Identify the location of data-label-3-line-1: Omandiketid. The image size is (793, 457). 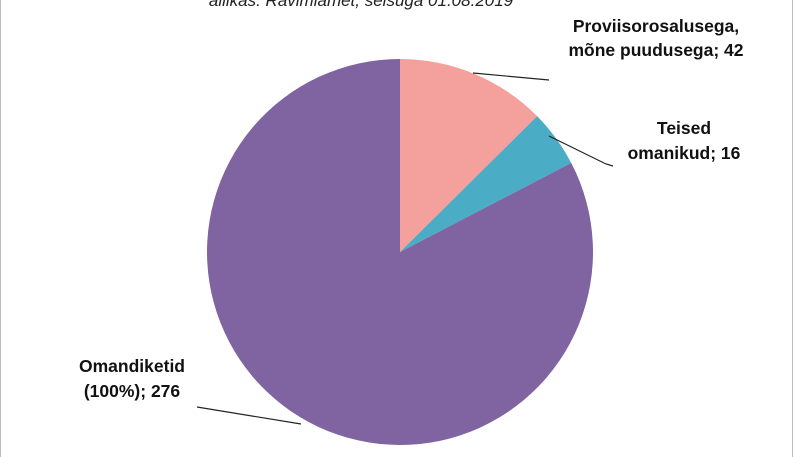
(132, 366).